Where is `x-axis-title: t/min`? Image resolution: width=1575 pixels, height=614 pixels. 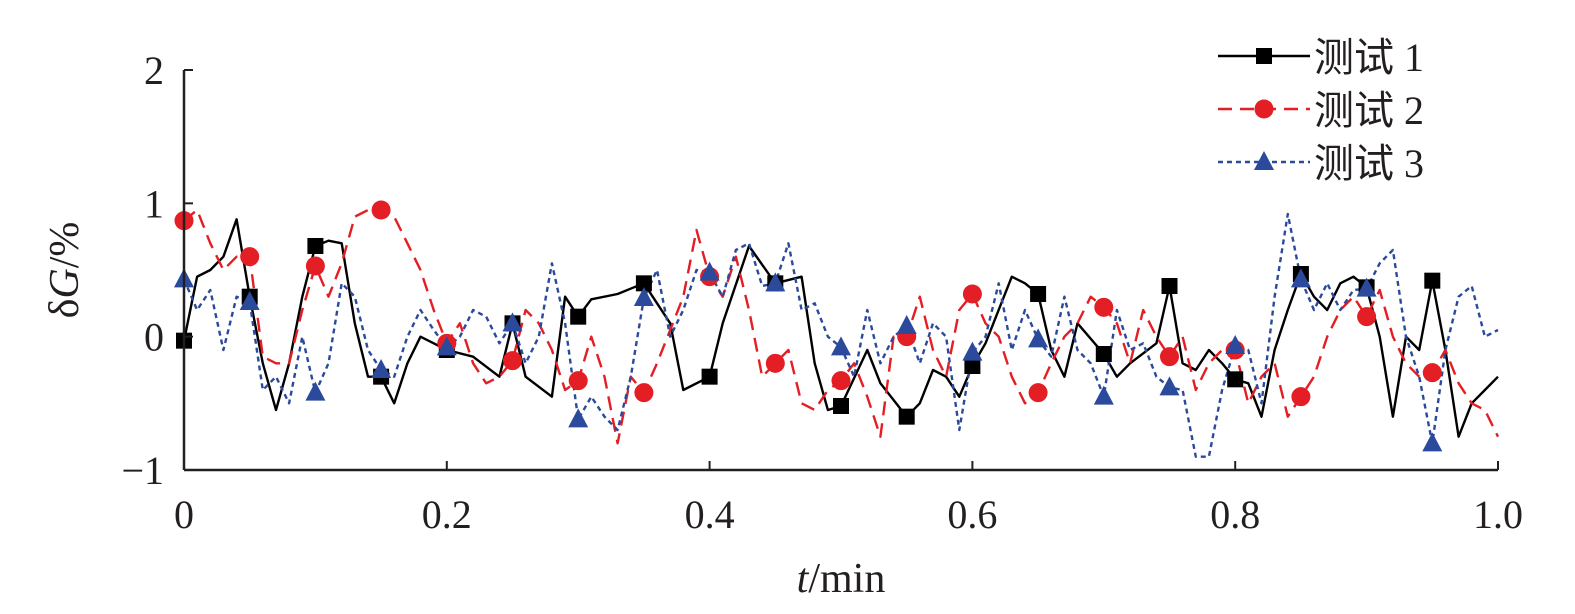 x-axis-title: t/min is located at coordinates (841, 579).